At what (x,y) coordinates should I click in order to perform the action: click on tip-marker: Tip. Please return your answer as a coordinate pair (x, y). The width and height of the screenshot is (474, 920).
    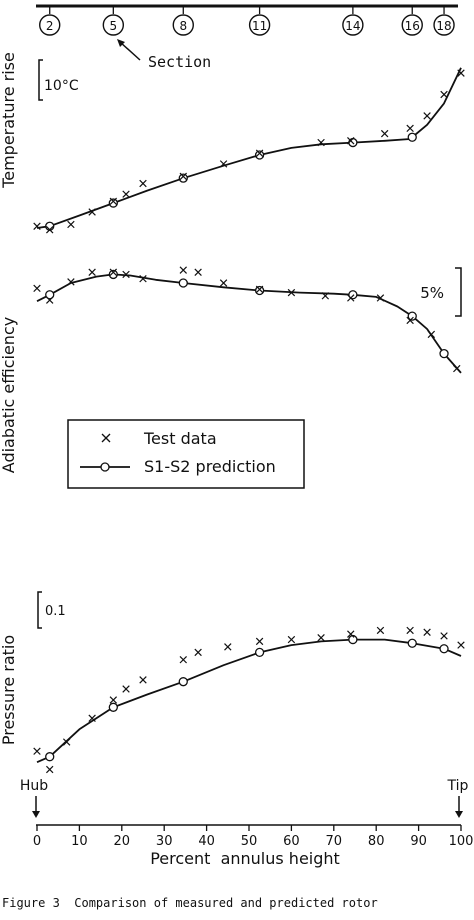
    Looking at the image, I should click on (458, 798).